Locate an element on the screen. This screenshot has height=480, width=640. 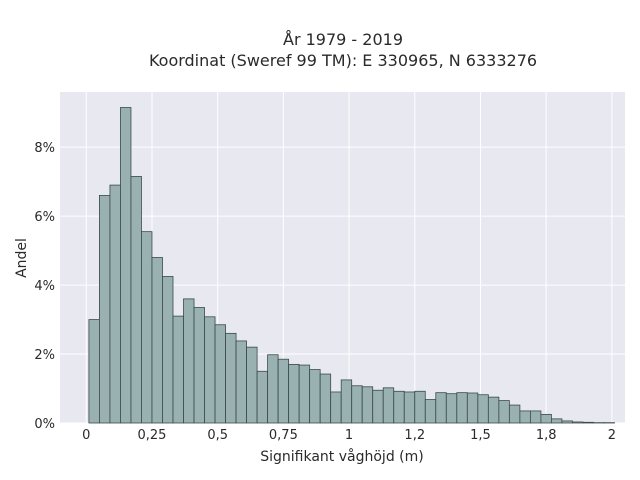
x-tick-label: 1,8 is located at coordinates (546, 435).